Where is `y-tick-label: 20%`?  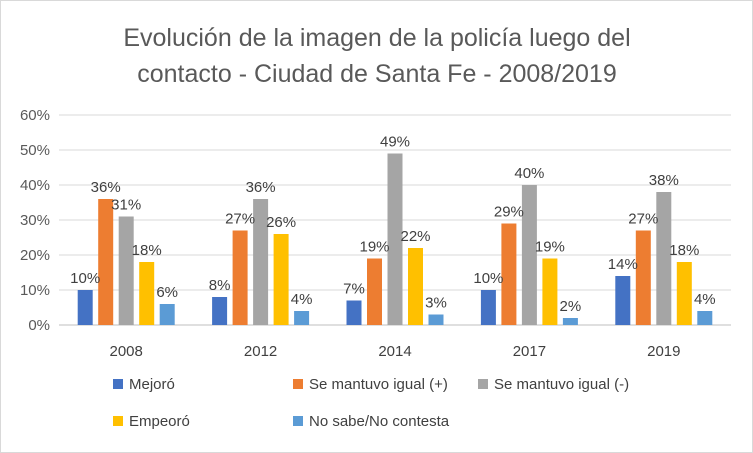 y-tick-label: 20% is located at coordinates (35, 255).